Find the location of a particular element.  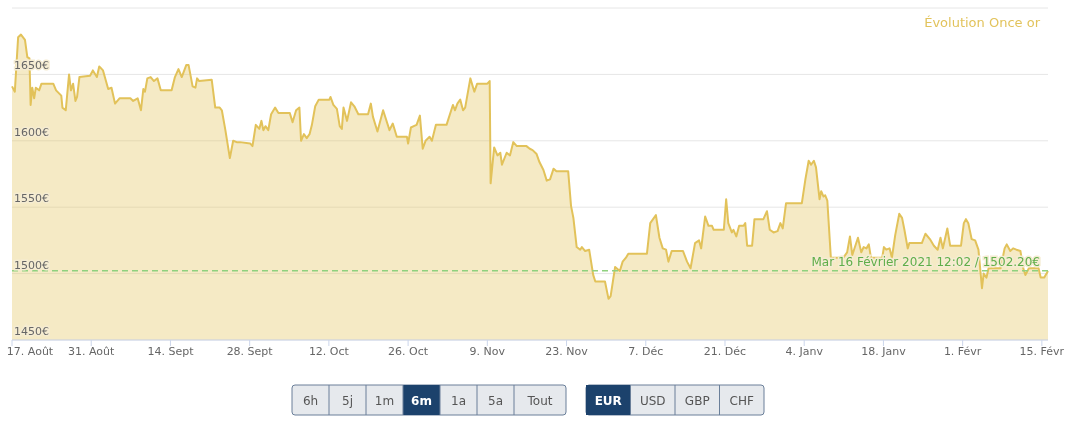

x-tick-label: 4. Janv is located at coordinates (804, 351).